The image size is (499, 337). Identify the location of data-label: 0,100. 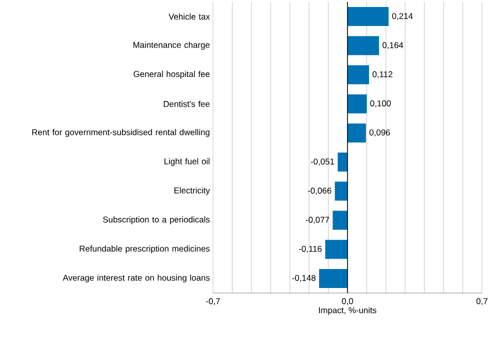
(380, 104).